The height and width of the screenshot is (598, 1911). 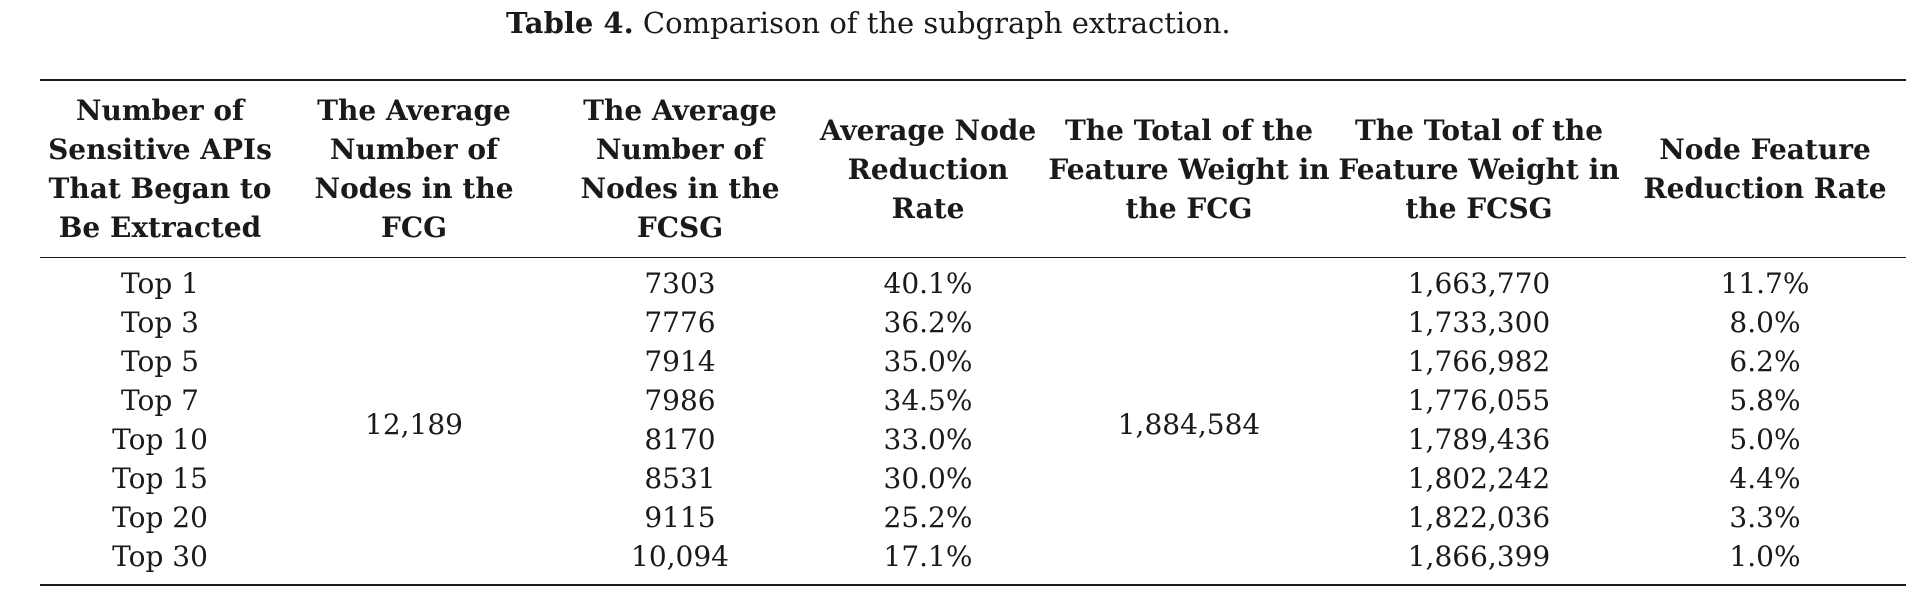 I want to click on cell-nodes-fcsg: 7986, so click(x=680, y=400).